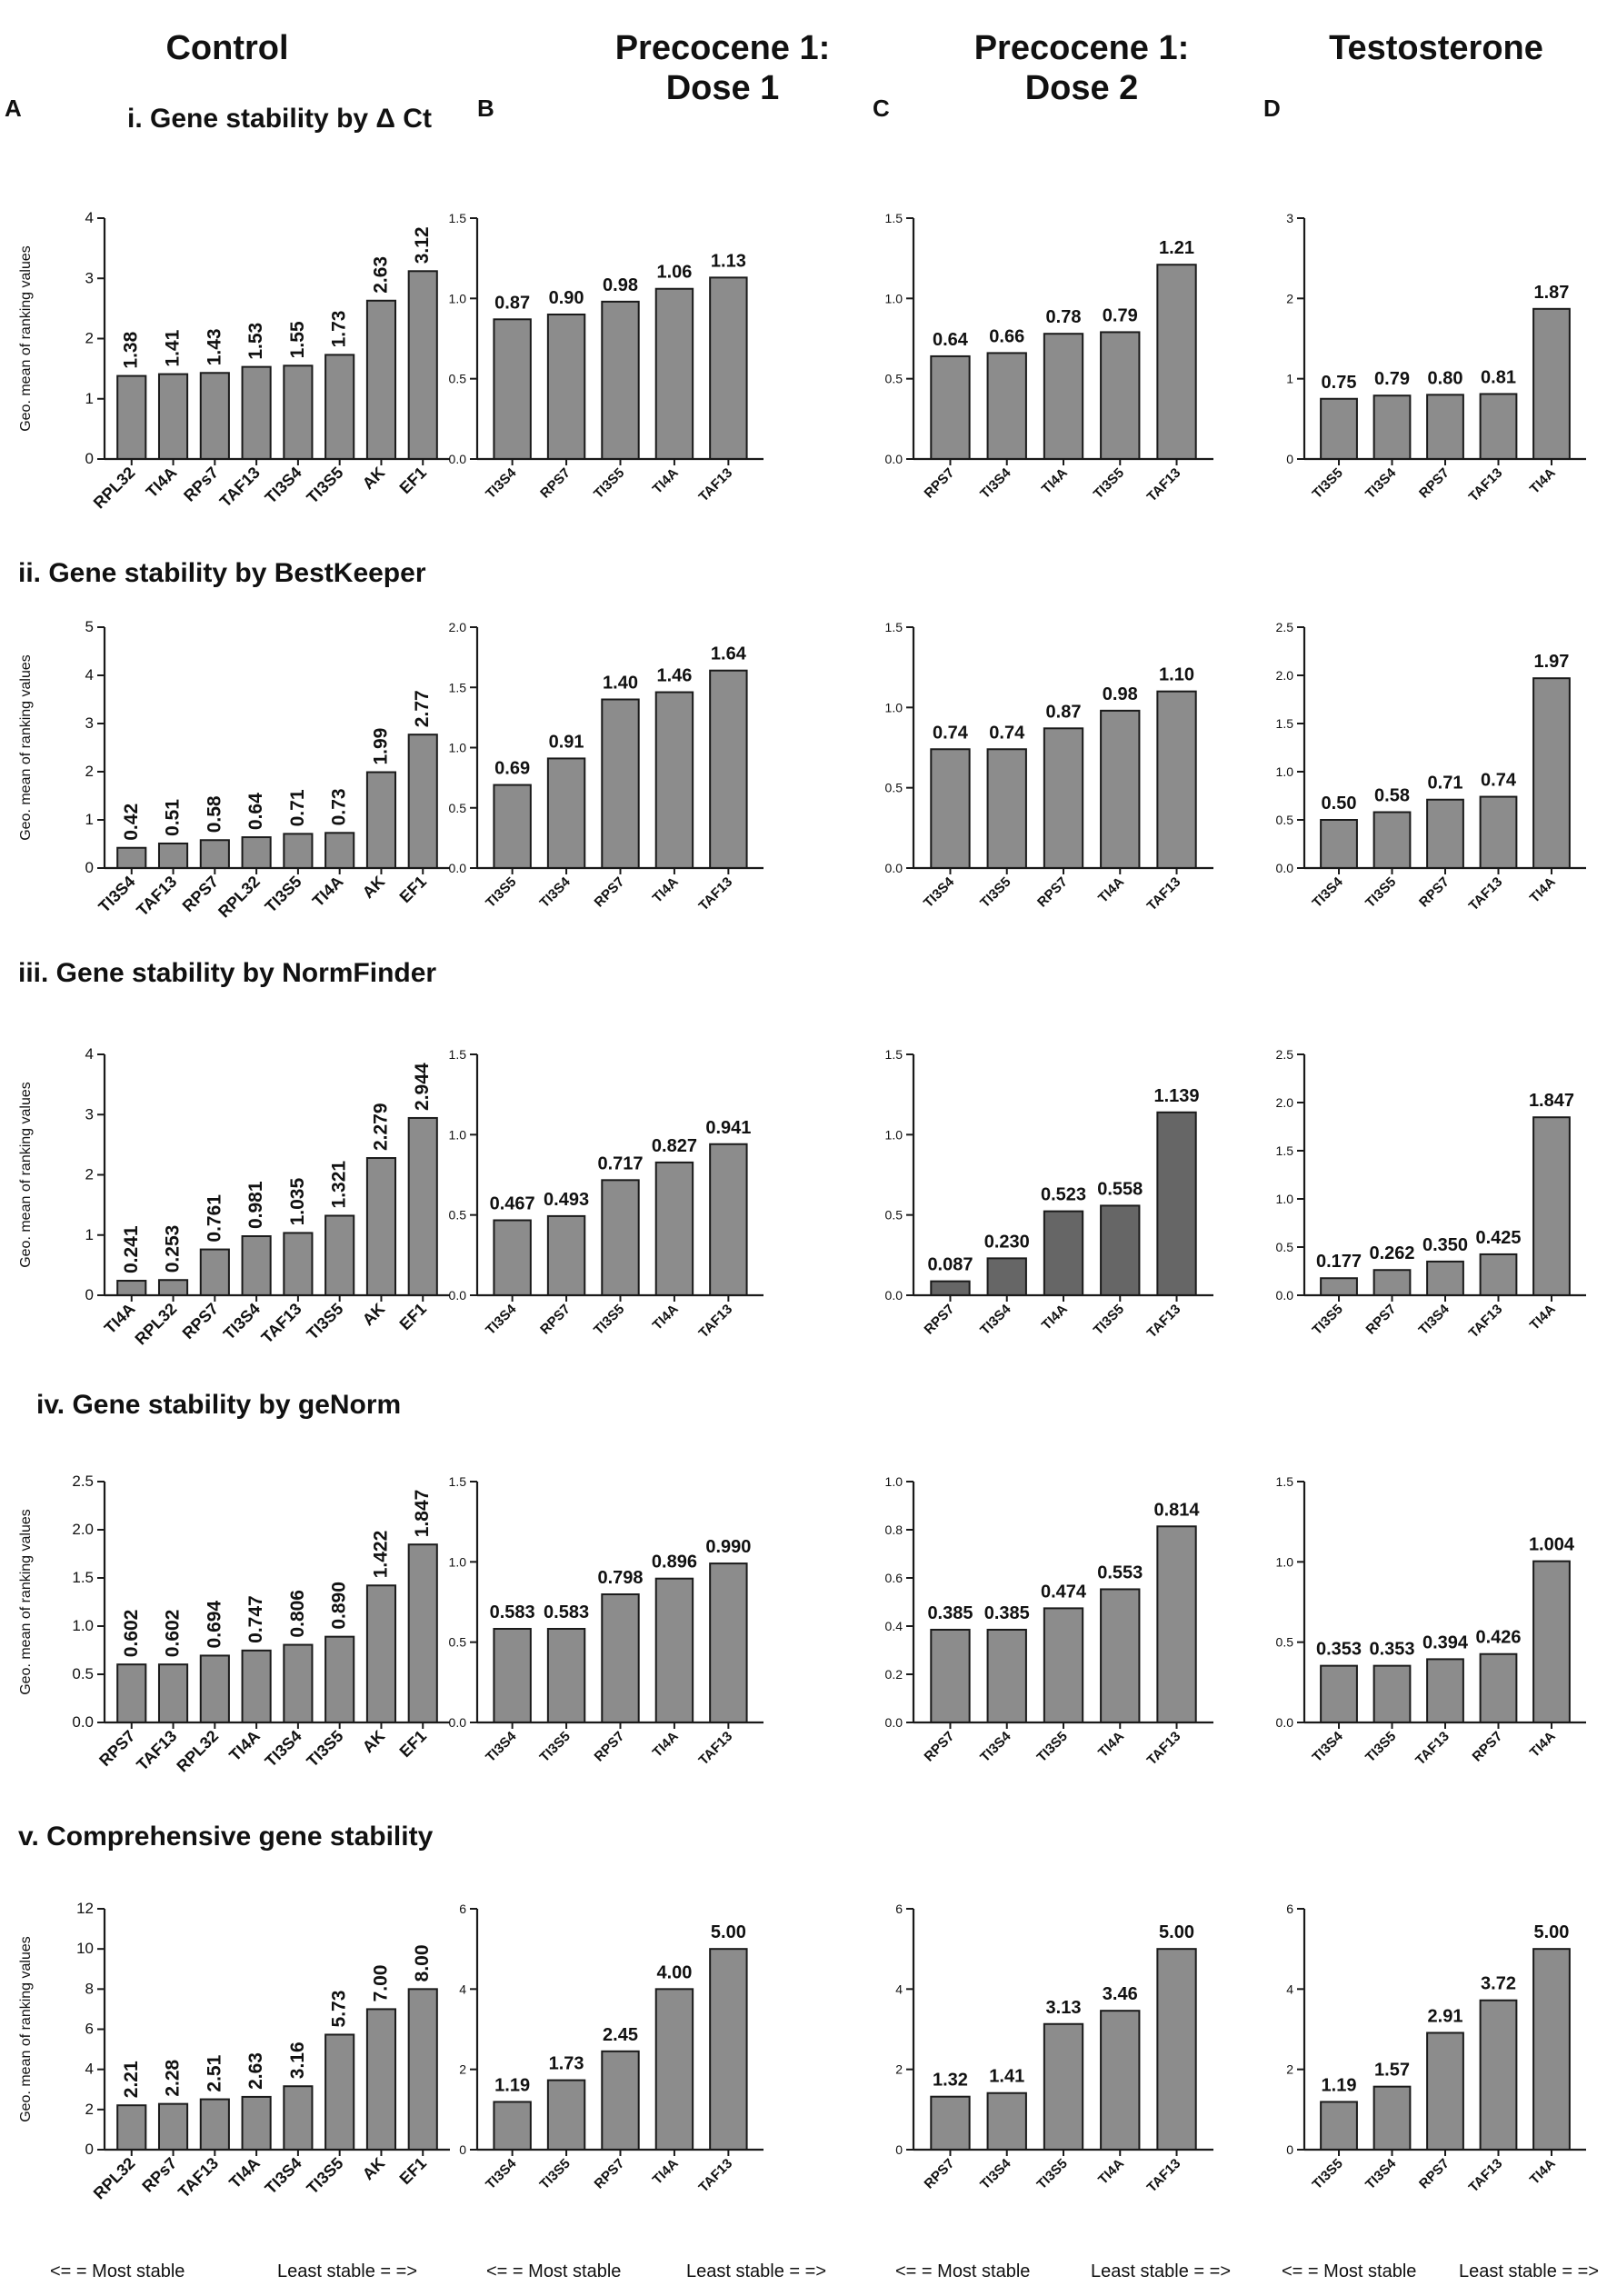 This screenshot has width=1607, height=2296. Describe the element at coordinates (1063, 1665) in the screenshot. I see `bar-ti3s5` at that location.